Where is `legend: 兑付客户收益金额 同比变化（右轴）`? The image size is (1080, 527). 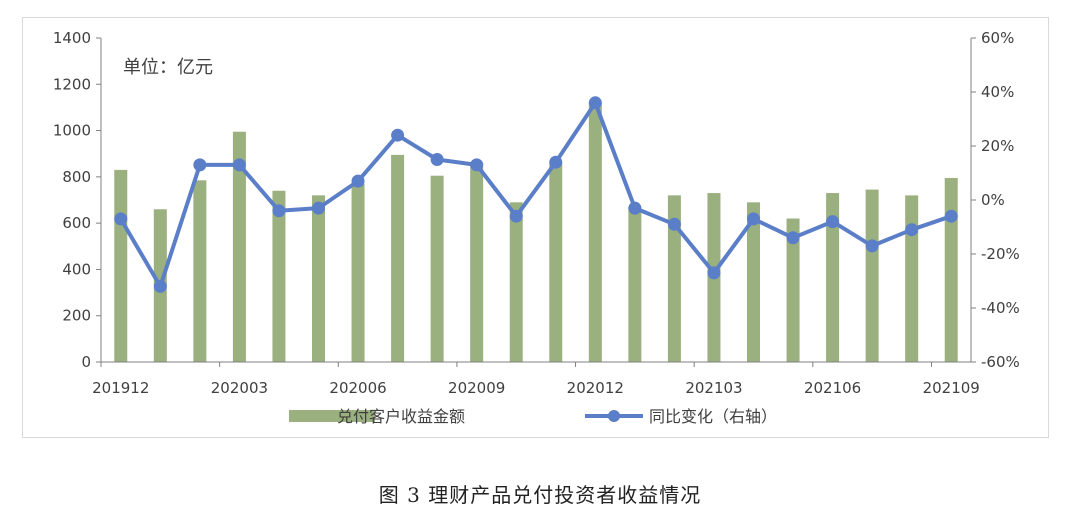
legend: 兑付客户收益金额 同比变化（右轴） is located at coordinates (533, 416).